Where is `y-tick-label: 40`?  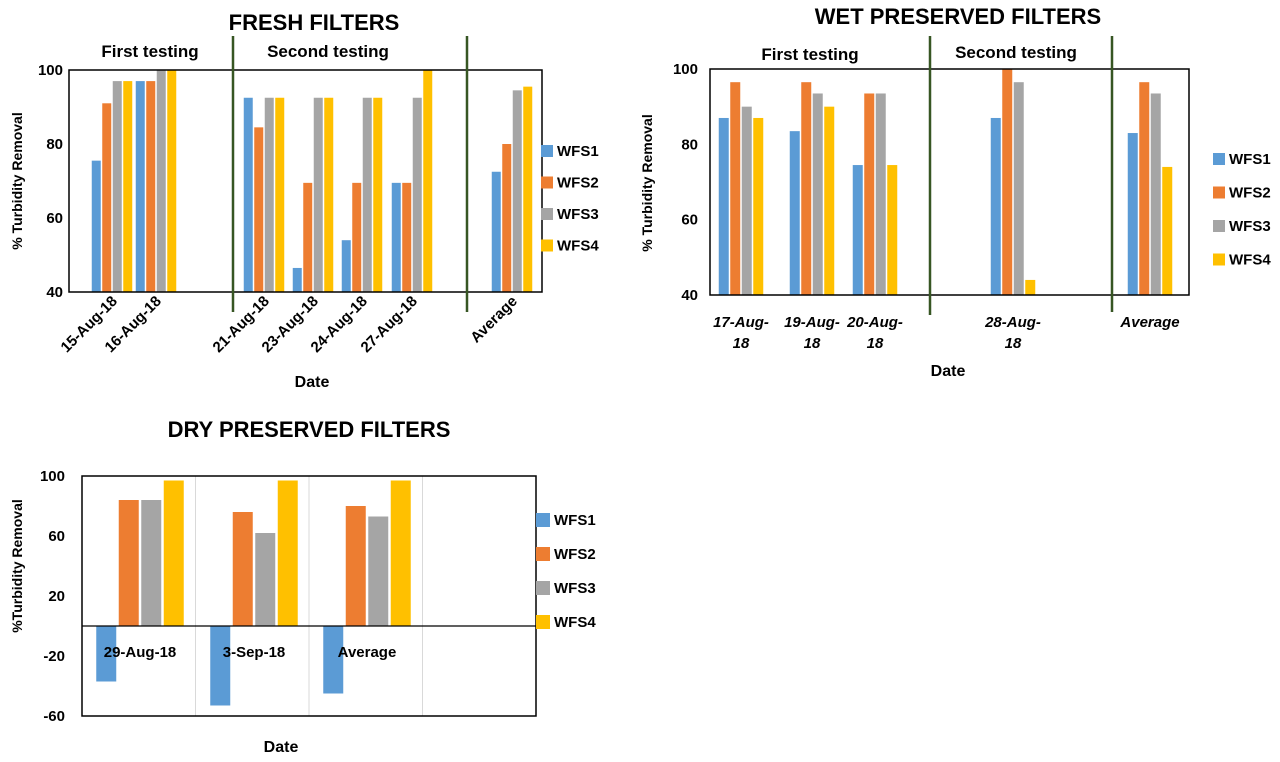
y-tick-label: 40 is located at coordinates (689, 295).